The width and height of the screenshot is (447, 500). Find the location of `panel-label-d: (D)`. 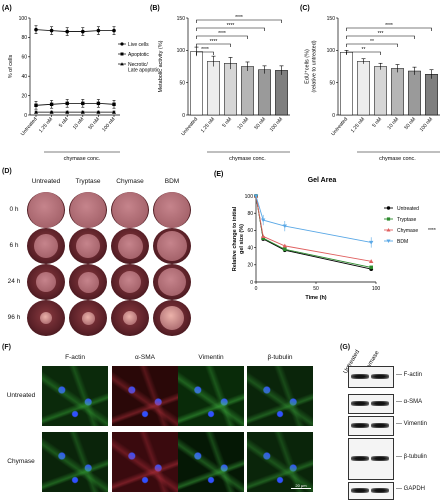

panel-label-d: (D) is located at coordinates (7, 171).